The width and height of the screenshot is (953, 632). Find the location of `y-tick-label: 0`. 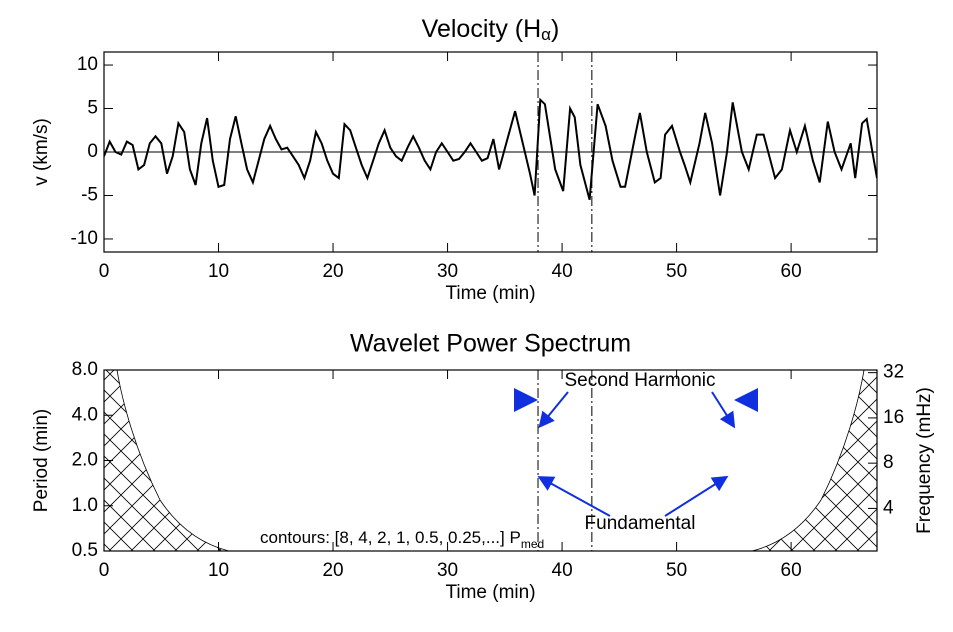

y-tick-label: 0 is located at coordinates (92, 151).